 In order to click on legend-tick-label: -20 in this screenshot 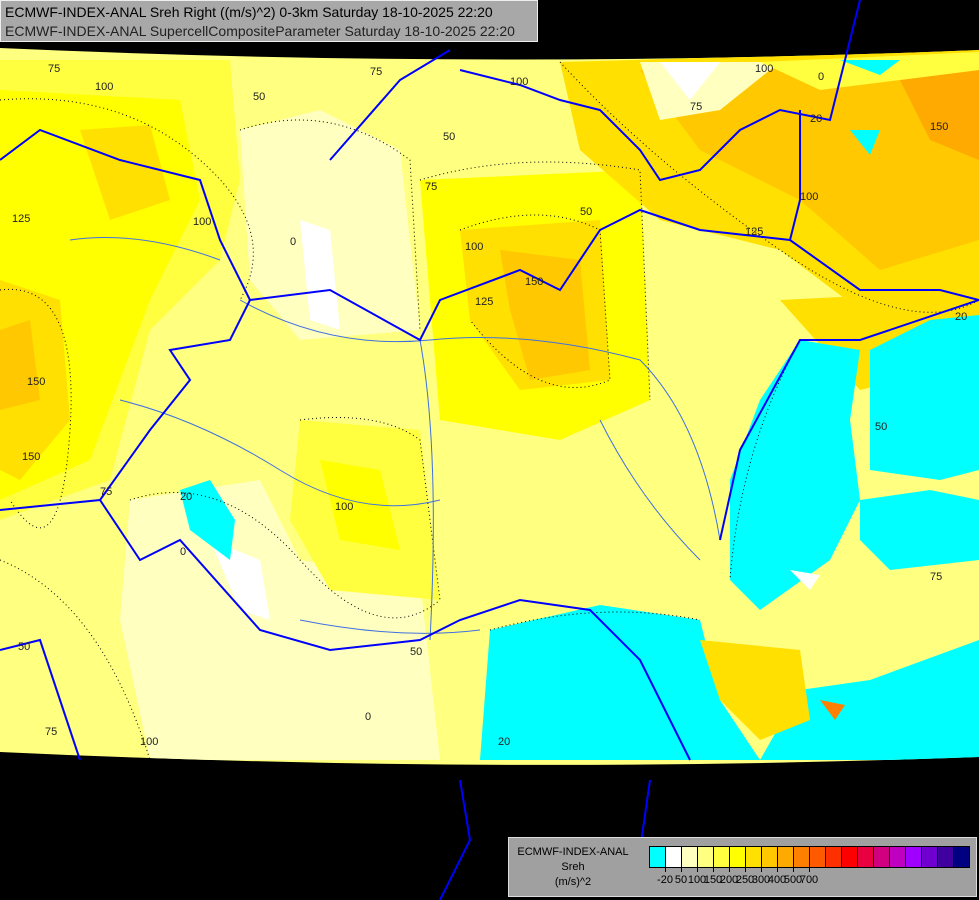, I will do `click(665, 880)`.